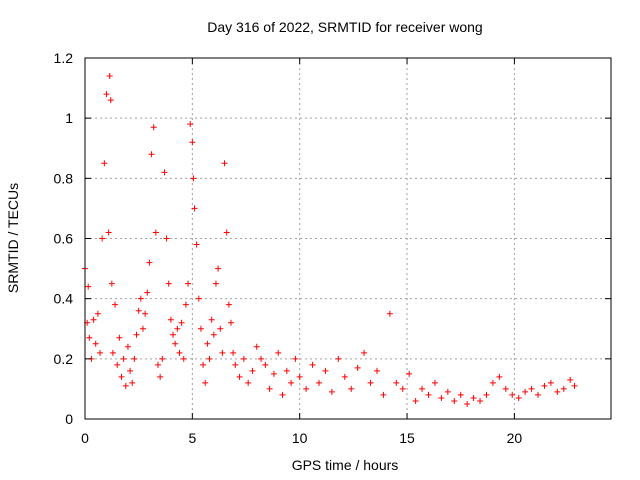 This screenshot has width=640, height=480. Describe the element at coordinates (300, 438) in the screenshot. I see `x-tick-label: 10` at that location.